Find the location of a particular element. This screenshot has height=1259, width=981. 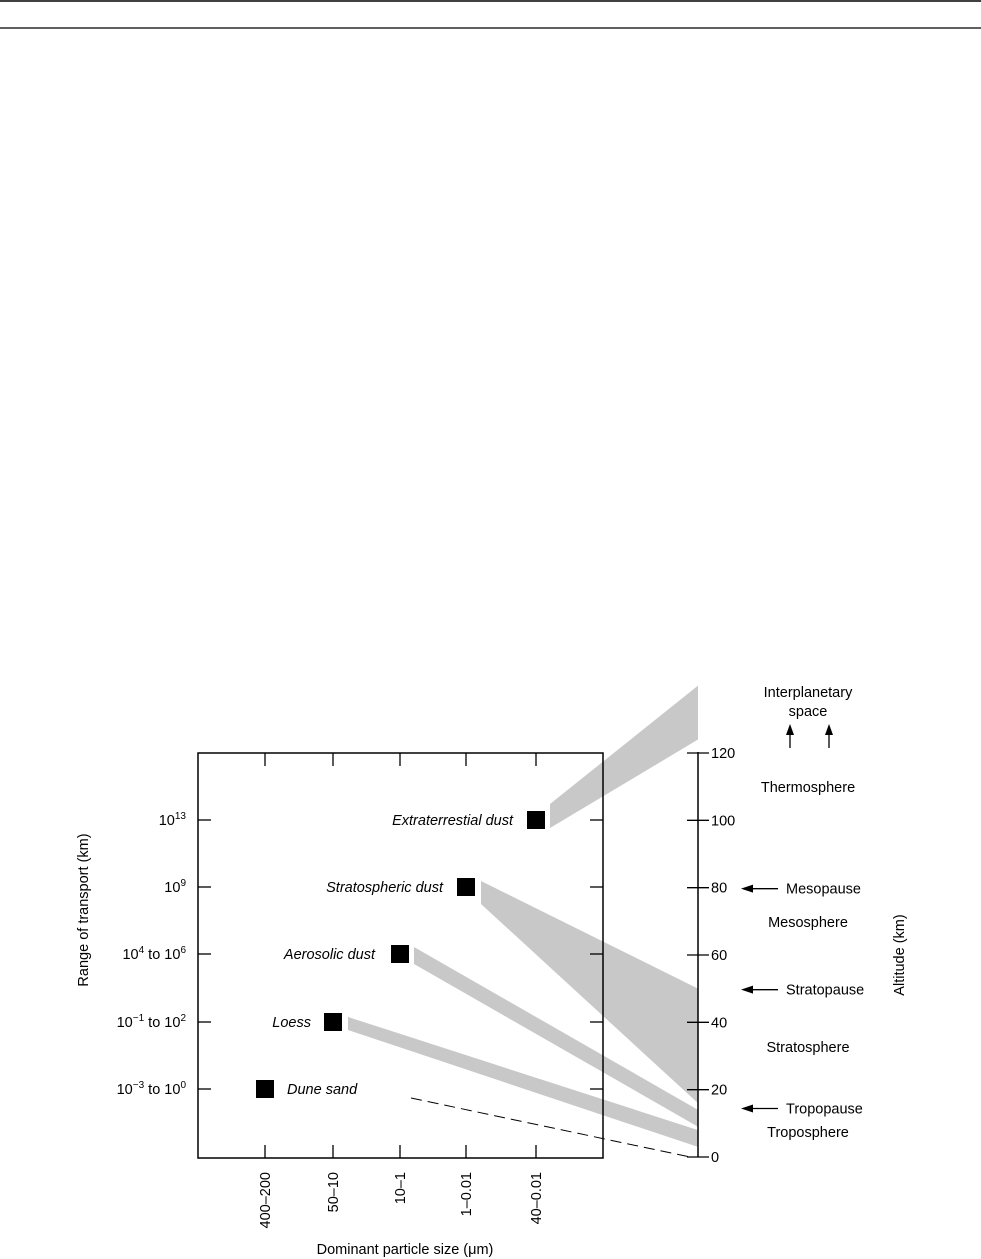

y-tick-label: 109 is located at coordinates (175, 887).